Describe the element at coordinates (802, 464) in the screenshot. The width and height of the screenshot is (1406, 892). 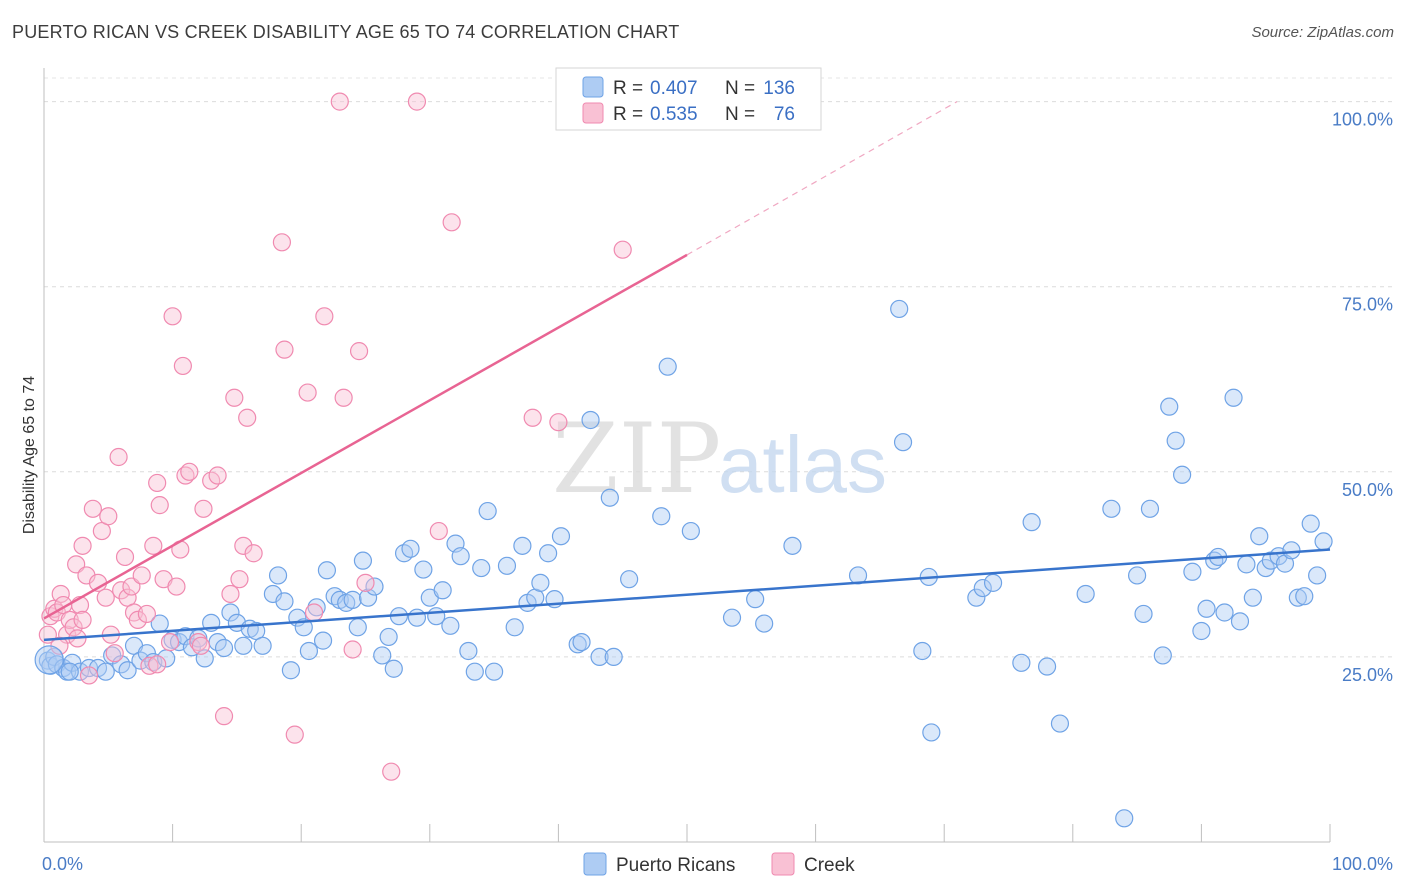
I see `watermark-atlas: atlas` at that location.